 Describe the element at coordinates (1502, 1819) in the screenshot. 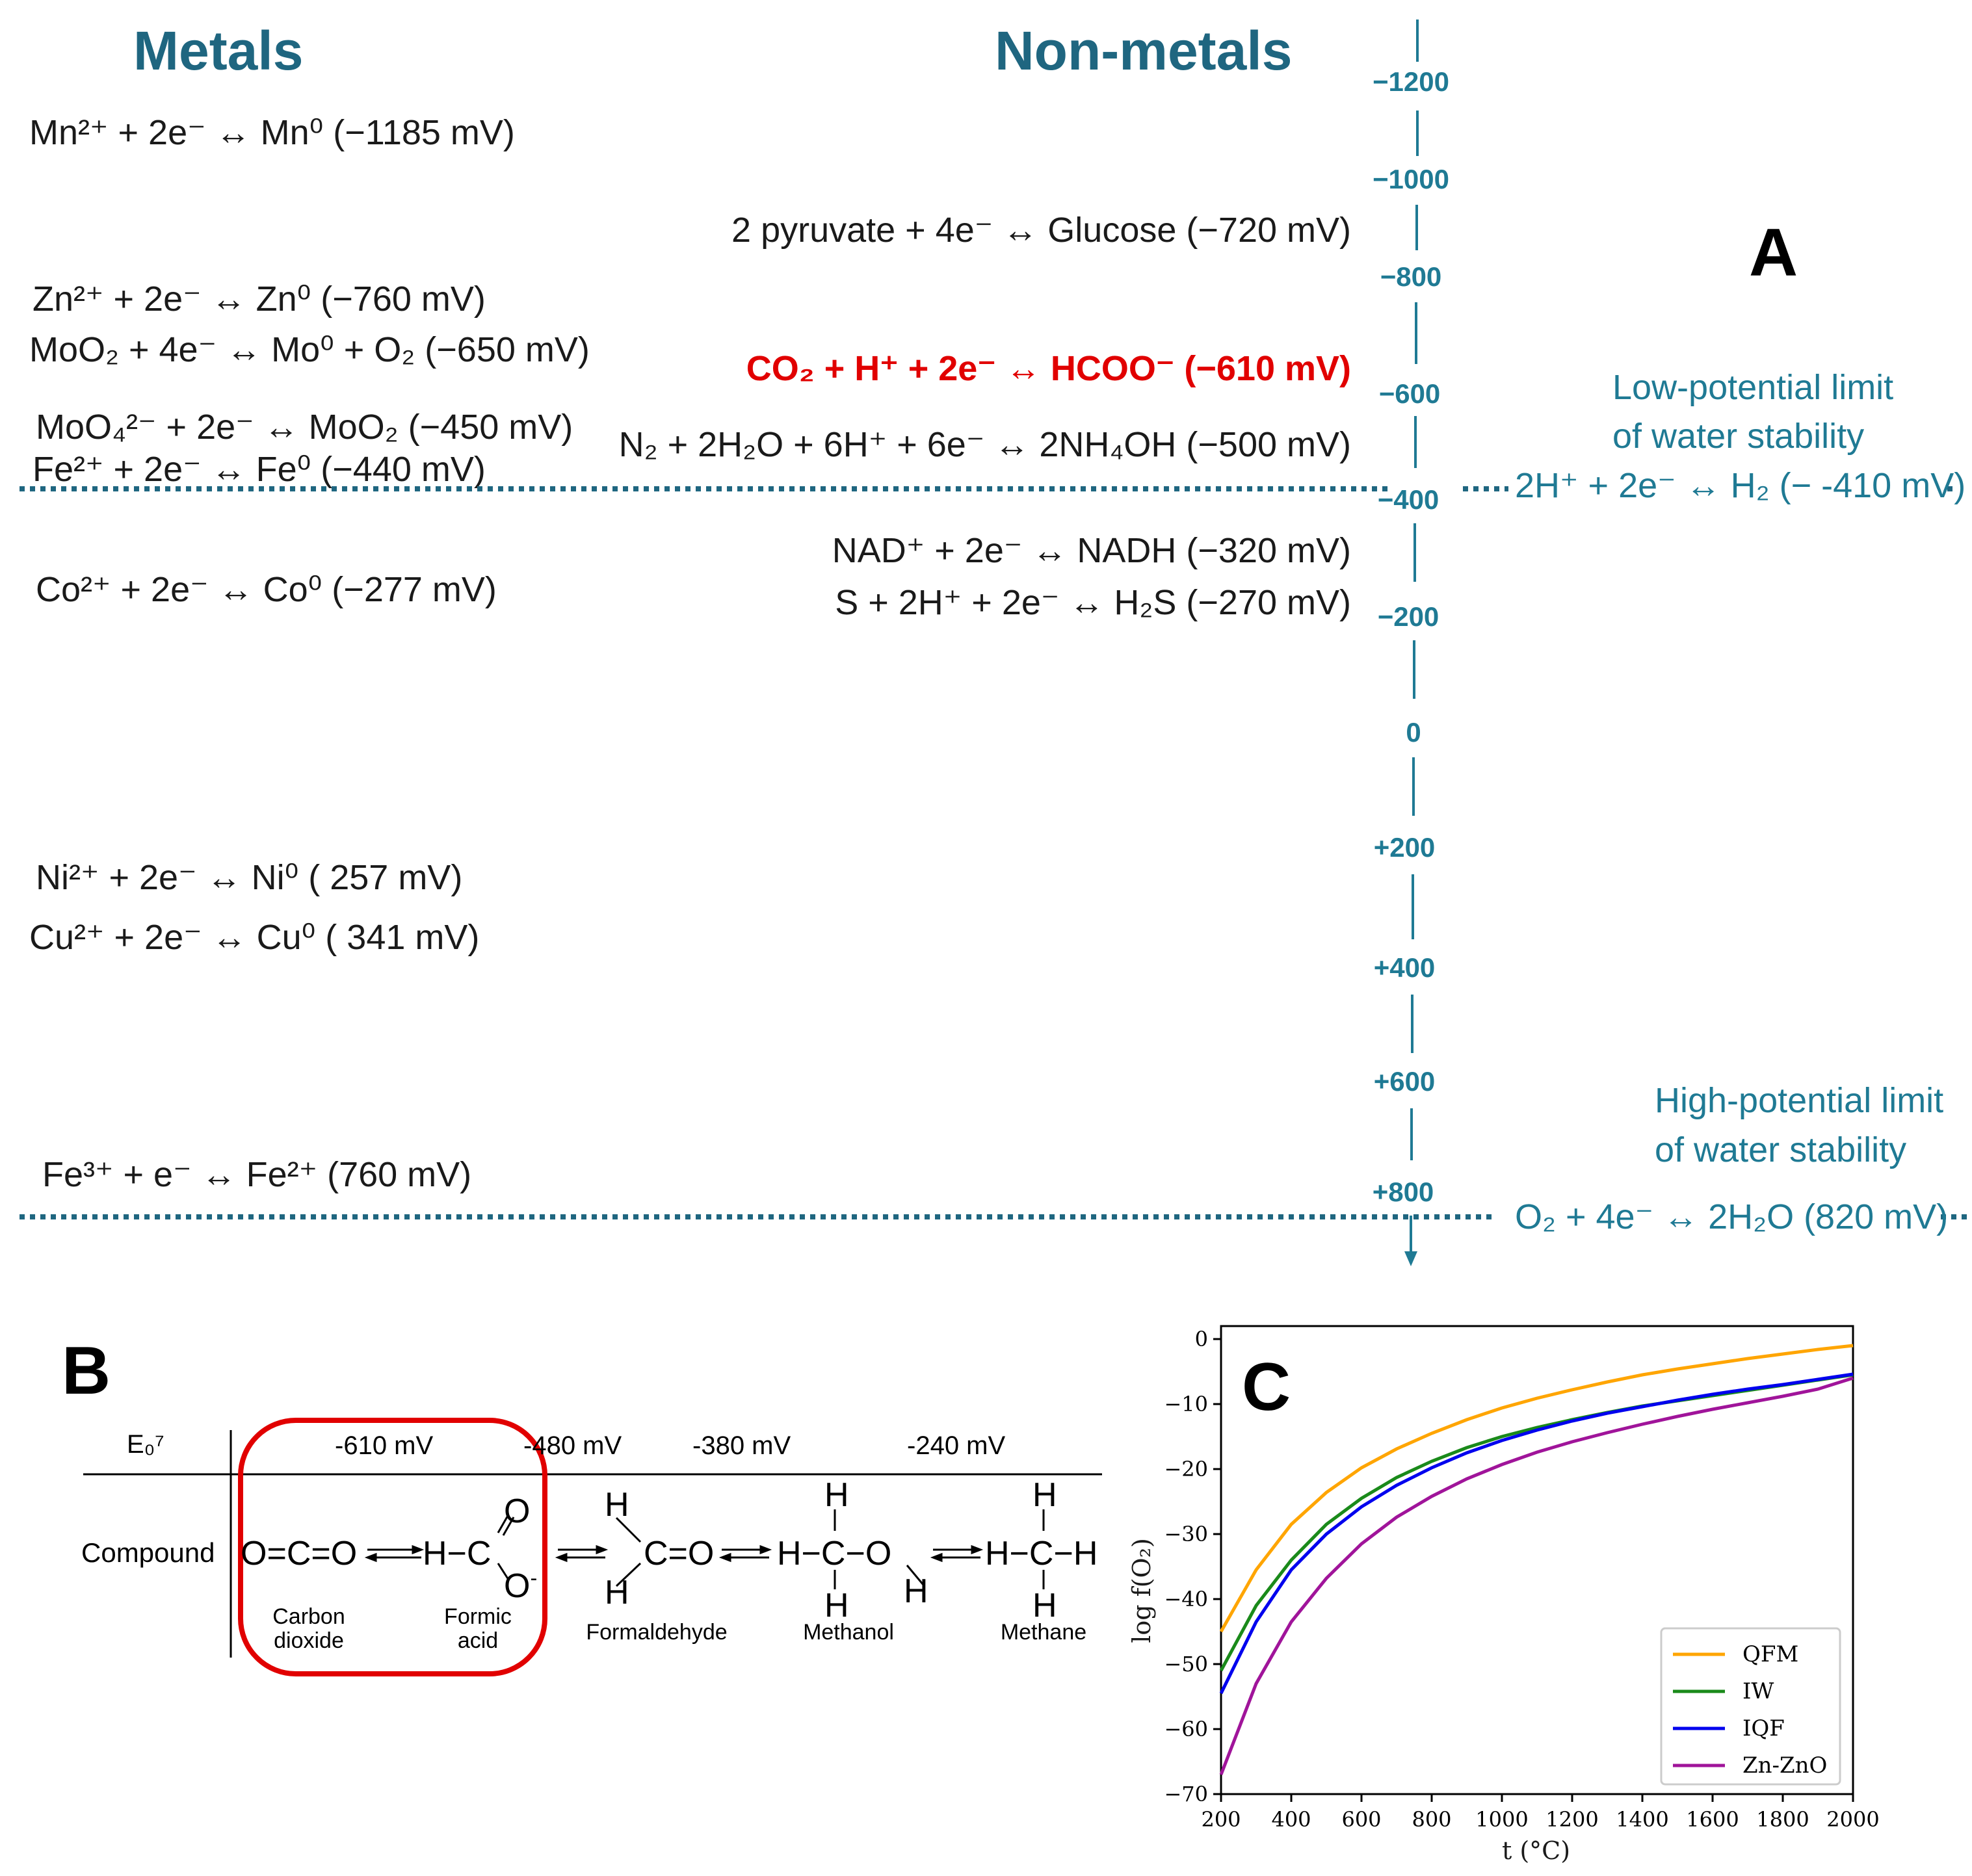

I see `x-tick-label: 1000` at that location.